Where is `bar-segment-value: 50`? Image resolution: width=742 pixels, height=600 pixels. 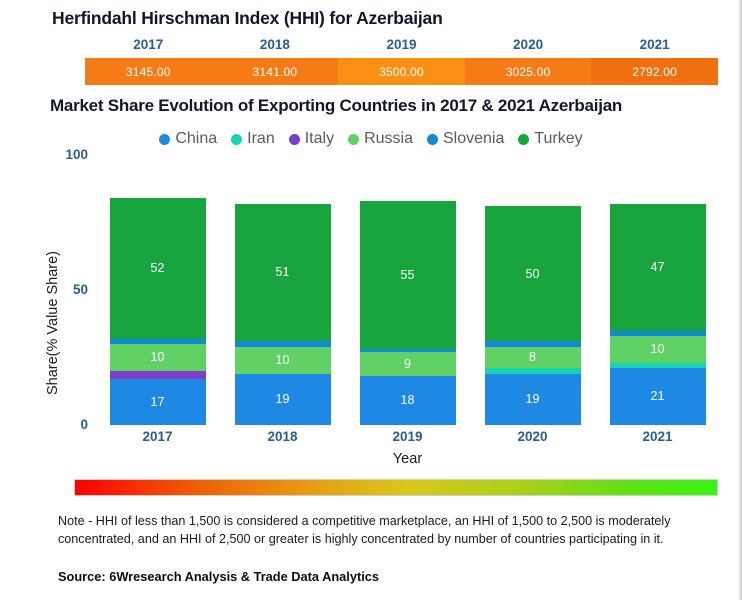
bar-segment-value: 50 is located at coordinates (532, 273).